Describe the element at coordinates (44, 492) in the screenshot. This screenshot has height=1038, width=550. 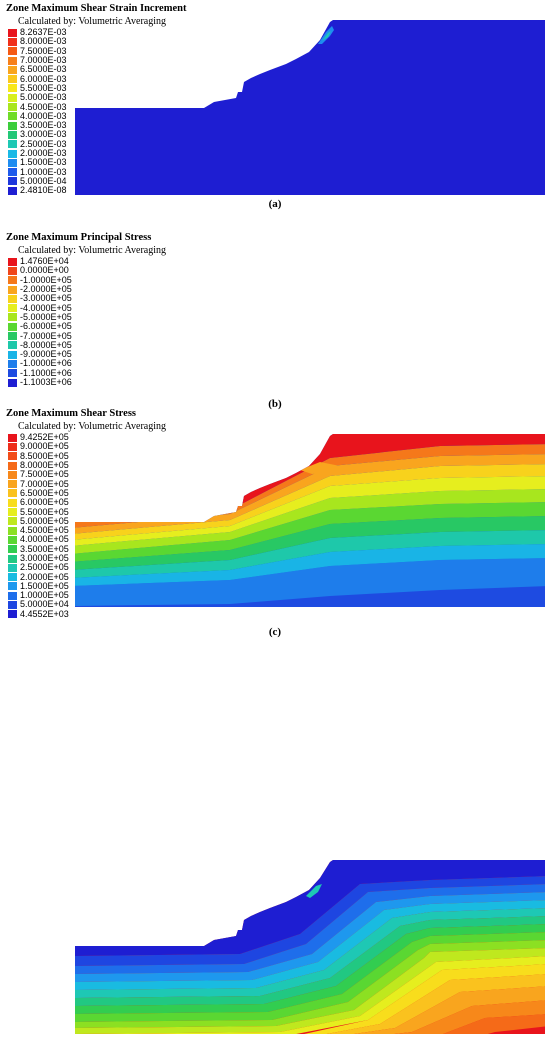
I see `legend-label: 6.5000E+05` at that location.